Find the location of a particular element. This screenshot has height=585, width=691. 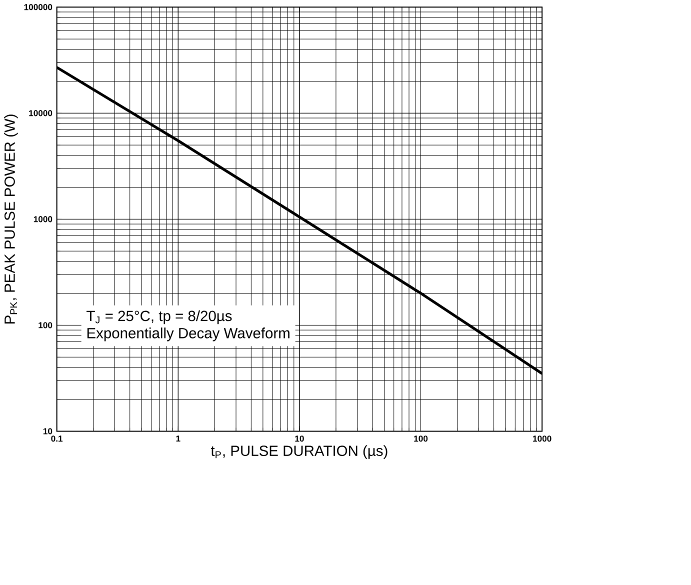

x-tick-label: 1000 is located at coordinates (542, 439).